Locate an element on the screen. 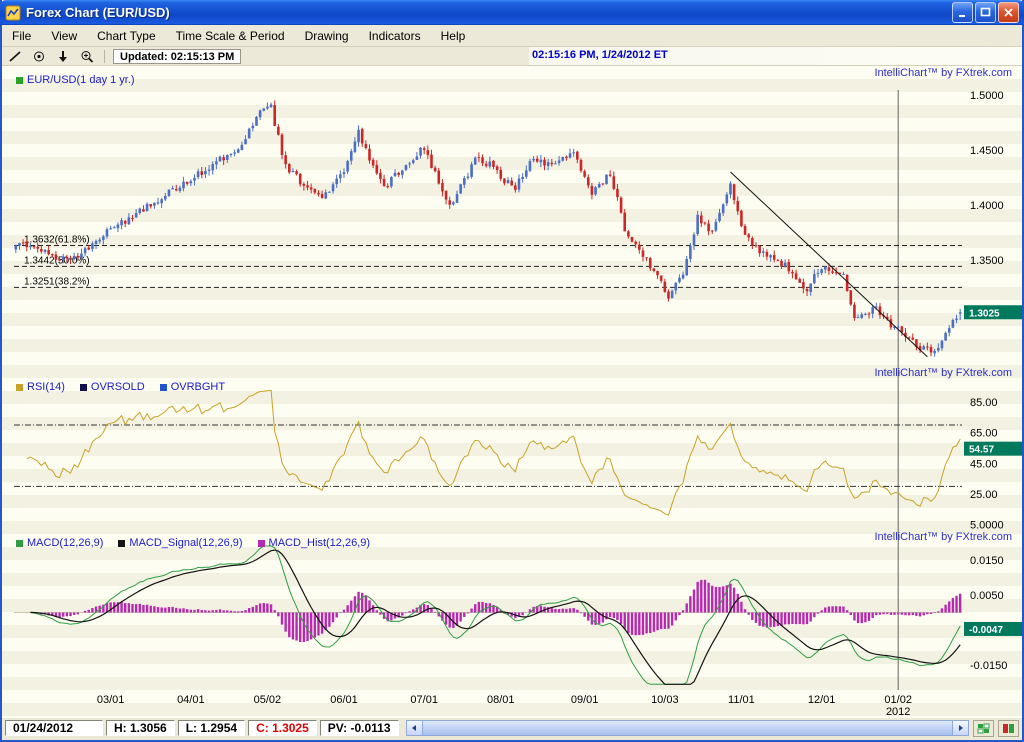  line-tool-icon is located at coordinates (15, 56).